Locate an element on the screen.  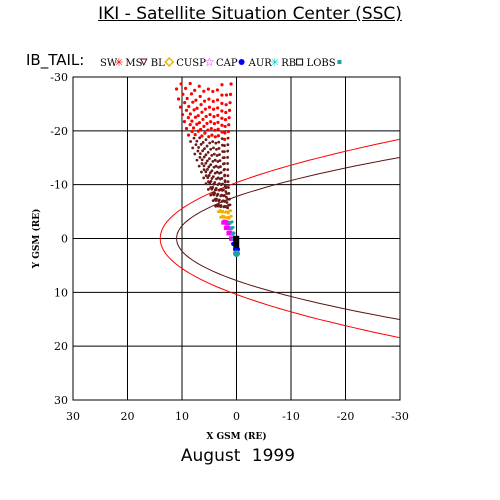
x-tick-label: 20 is located at coordinates (128, 416).